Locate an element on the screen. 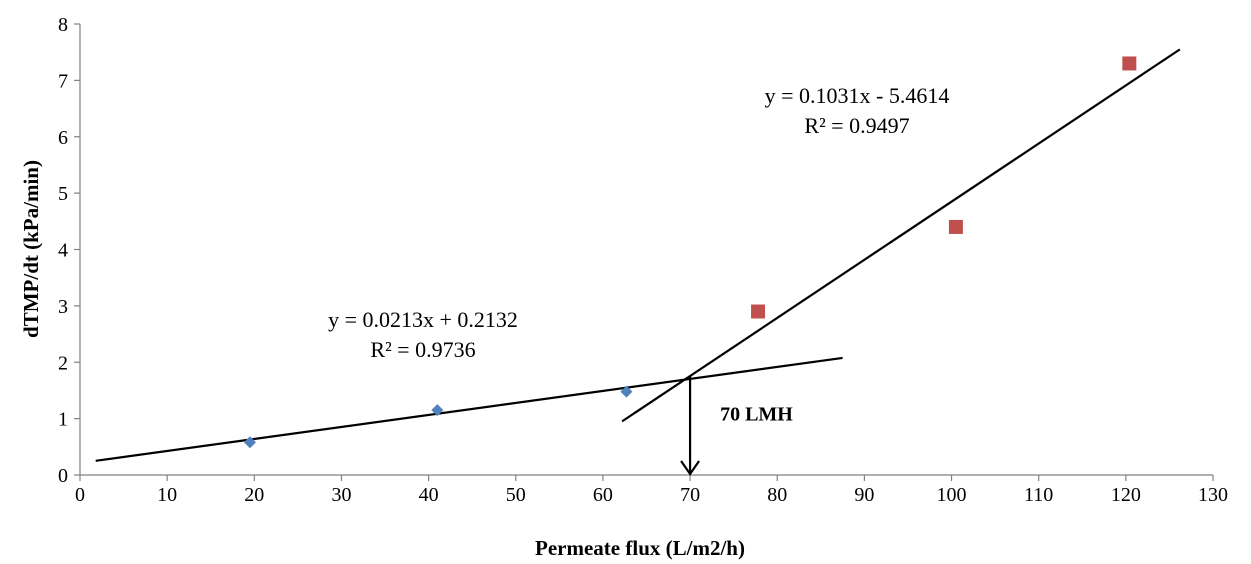 This screenshot has width=1251, height=564. x-tick-label: 80 is located at coordinates (777, 495).